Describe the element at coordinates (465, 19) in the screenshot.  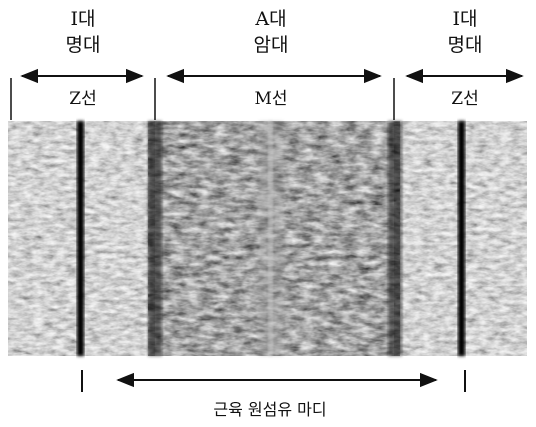
I see `i-band-right-title: I대` at that location.